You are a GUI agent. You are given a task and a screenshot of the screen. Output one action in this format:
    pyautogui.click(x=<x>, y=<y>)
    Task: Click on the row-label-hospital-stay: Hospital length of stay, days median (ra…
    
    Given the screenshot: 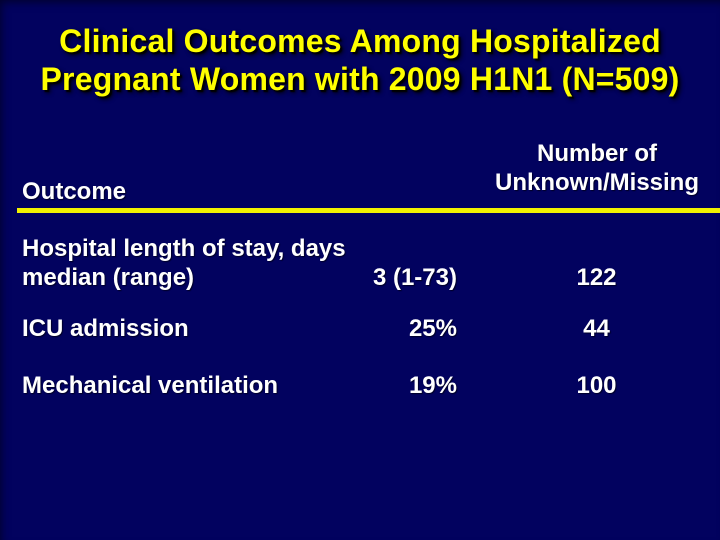 What is the action you would take?
    pyautogui.click(x=187, y=263)
    